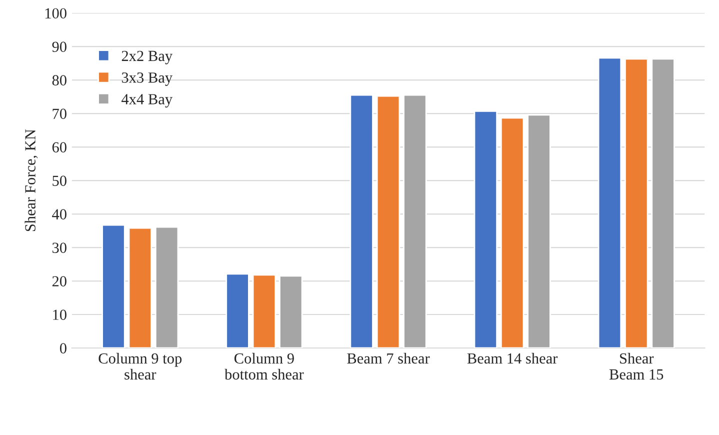 Image resolution: width=719 pixels, height=435 pixels. What do you see at coordinates (59, 281) in the screenshot?
I see `y-tick-label: 20` at bounding box center [59, 281].